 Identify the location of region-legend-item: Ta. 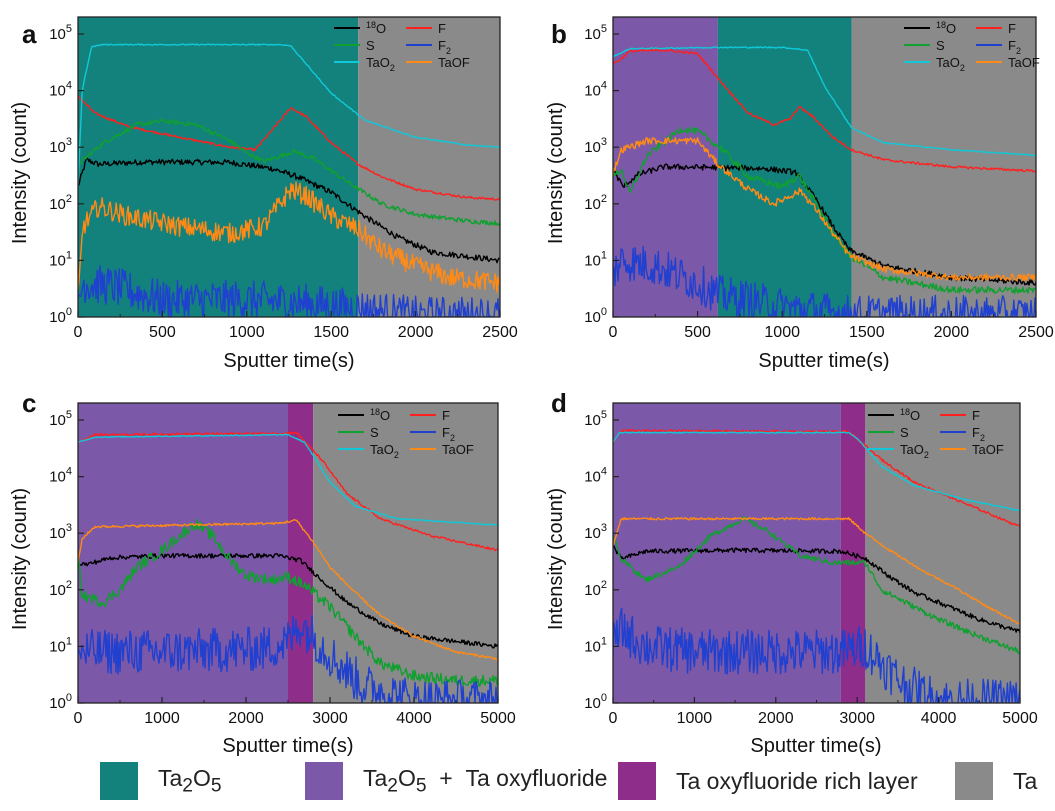
(996, 781).